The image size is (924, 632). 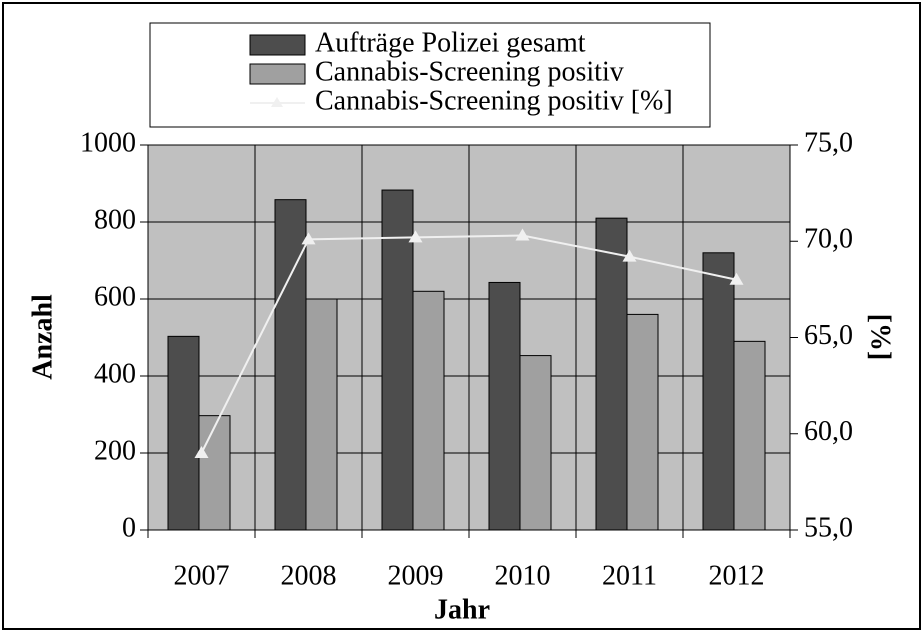 What do you see at coordinates (450, 42) in the screenshot?
I see `legend-label: Aufträge Polizei gesamt` at bounding box center [450, 42].